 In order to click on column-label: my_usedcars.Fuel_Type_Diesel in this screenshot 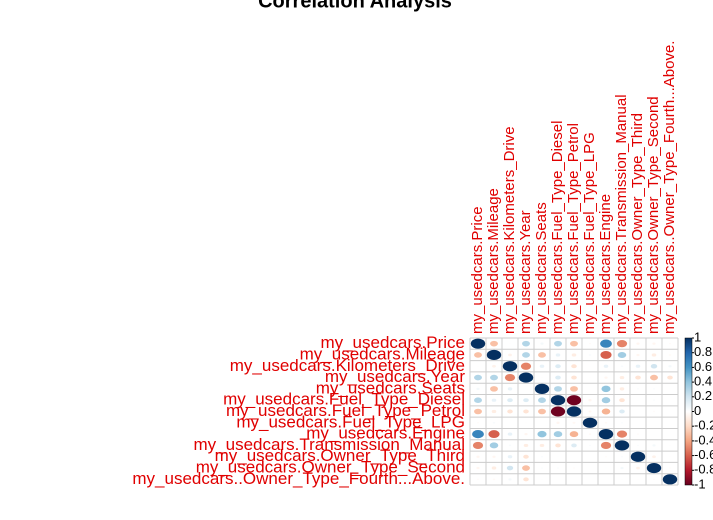, I will do `click(557, 227)`.